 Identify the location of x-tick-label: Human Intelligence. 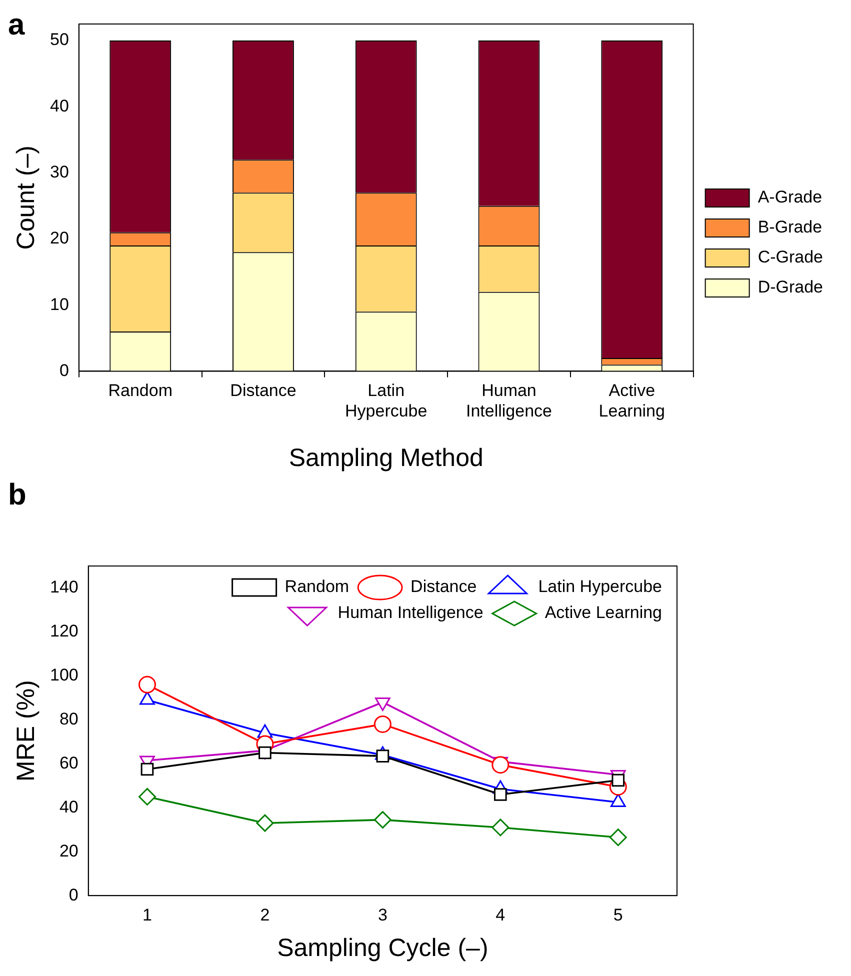
(509, 400).